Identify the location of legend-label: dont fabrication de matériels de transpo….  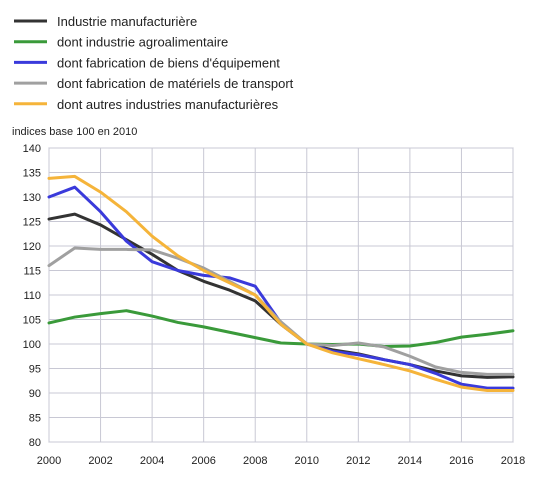
(175, 83).